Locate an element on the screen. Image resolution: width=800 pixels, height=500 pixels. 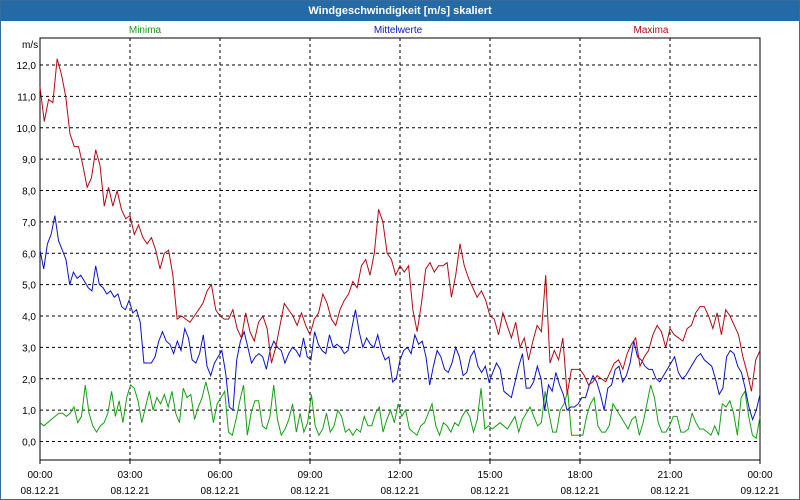
y-tick-label: 10,0 is located at coordinates (27, 129).